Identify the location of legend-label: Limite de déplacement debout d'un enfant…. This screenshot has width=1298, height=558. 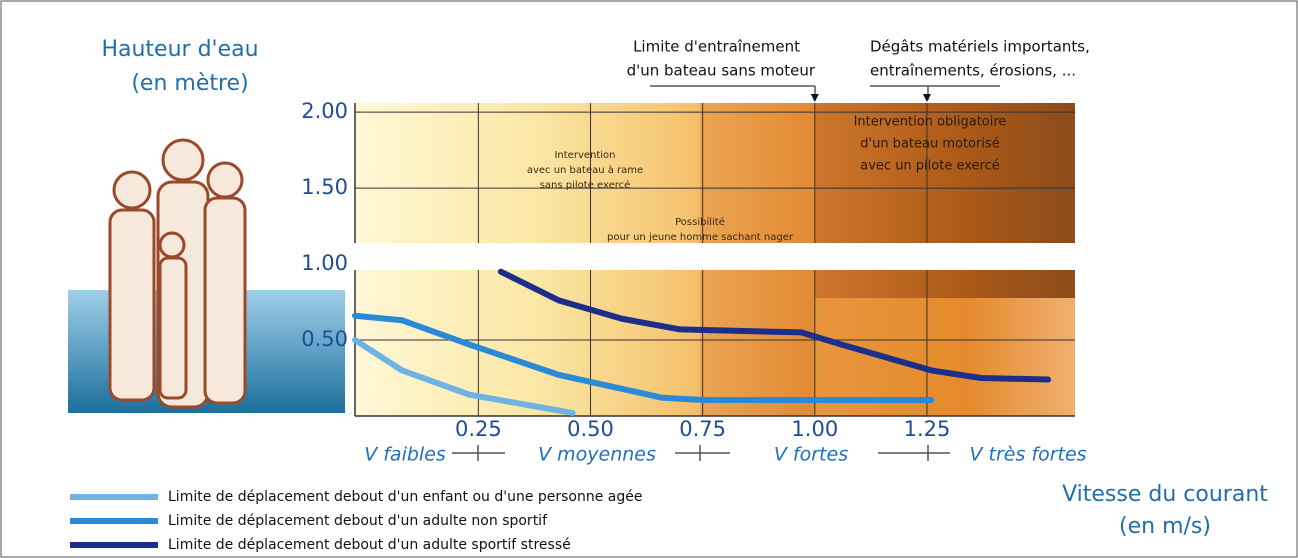
(405, 497).